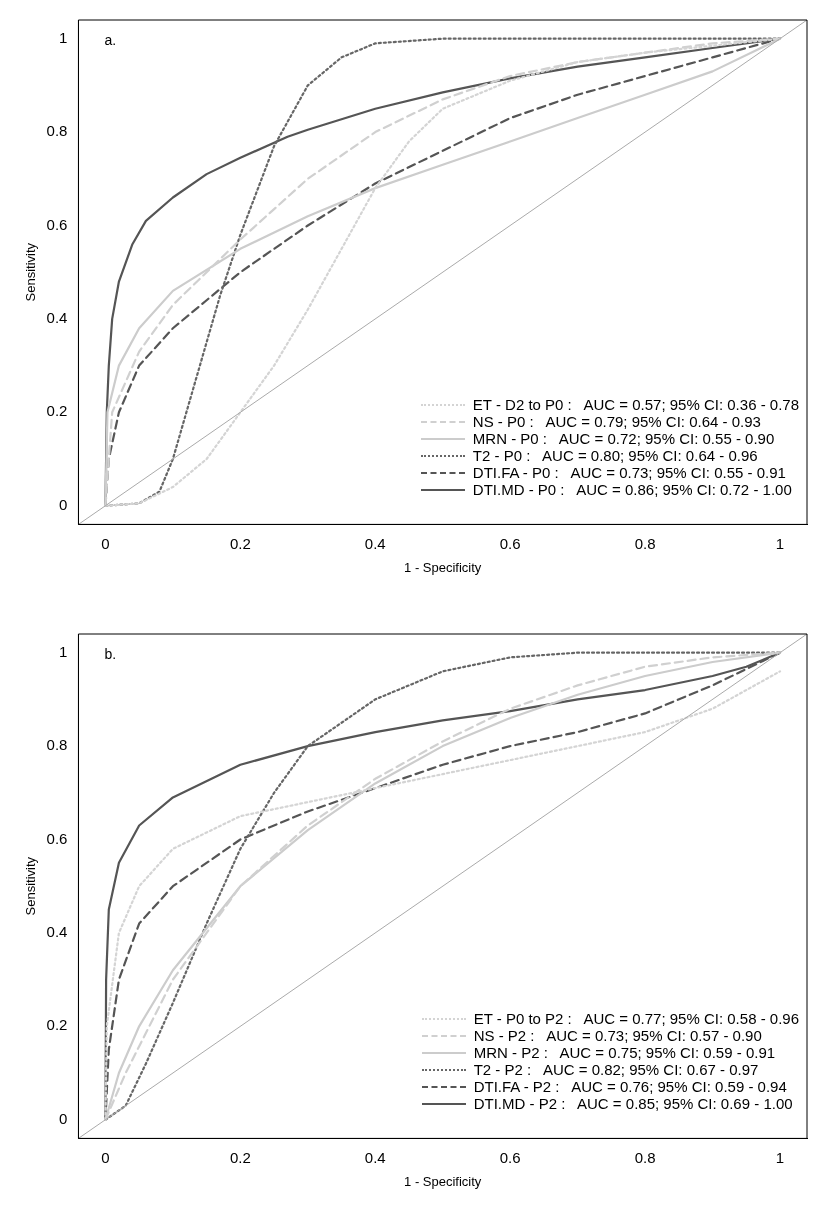 This screenshot has width=813, height=1228. What do you see at coordinates (624, 1052) in the screenshot?
I see `legend-label: MRN - P2 : AUC = 0.75; 95% CI: 0.59 - 0.91` at bounding box center [624, 1052].